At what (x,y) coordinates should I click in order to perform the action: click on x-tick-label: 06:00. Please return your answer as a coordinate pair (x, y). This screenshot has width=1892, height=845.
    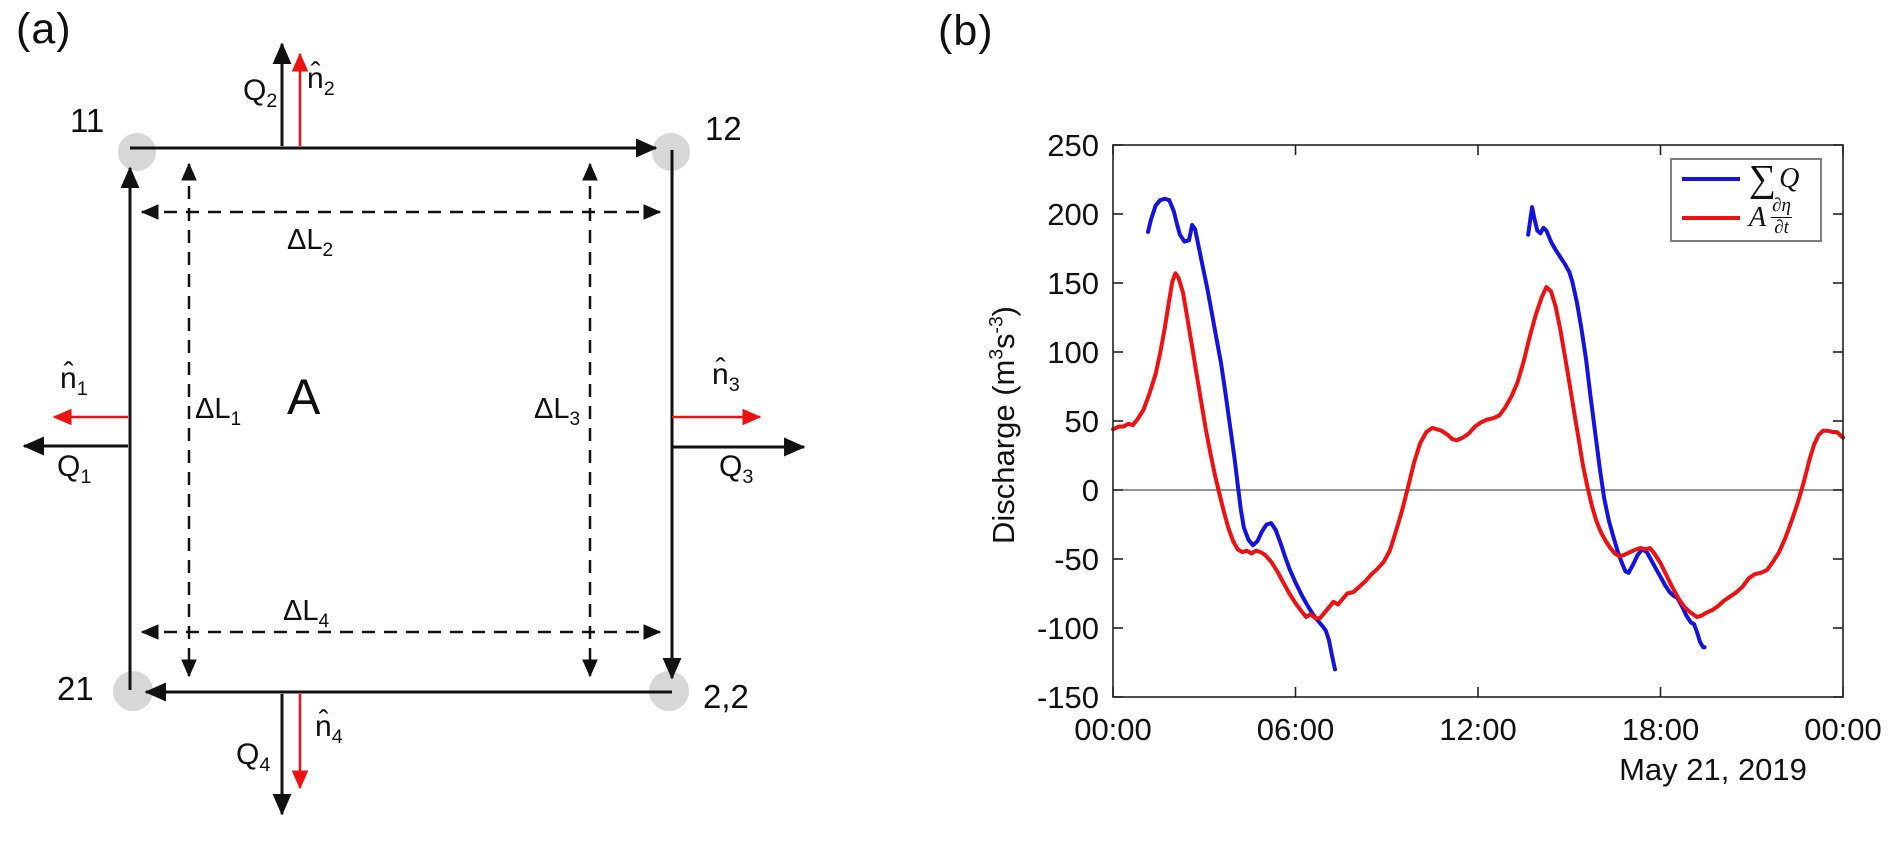
    Looking at the image, I should click on (1296, 729).